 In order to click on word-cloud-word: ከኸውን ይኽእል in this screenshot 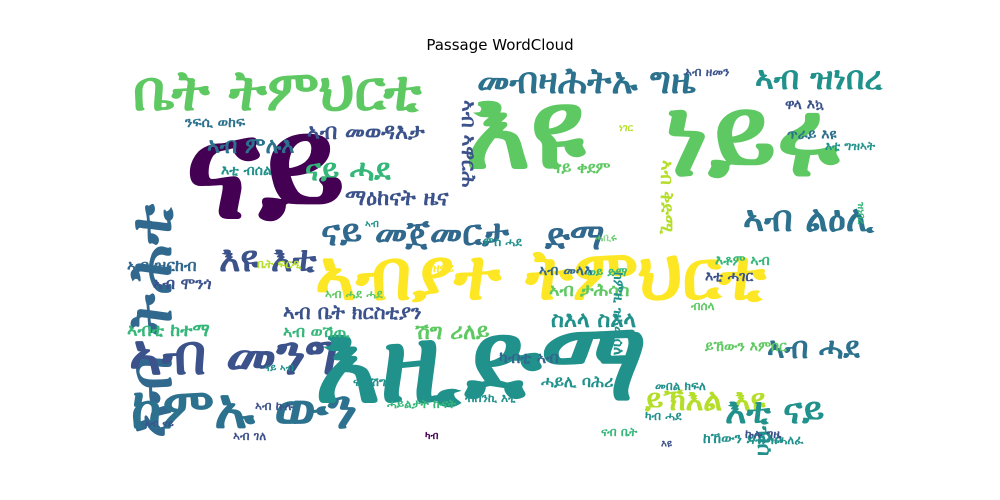, I will do `click(743, 439)`.